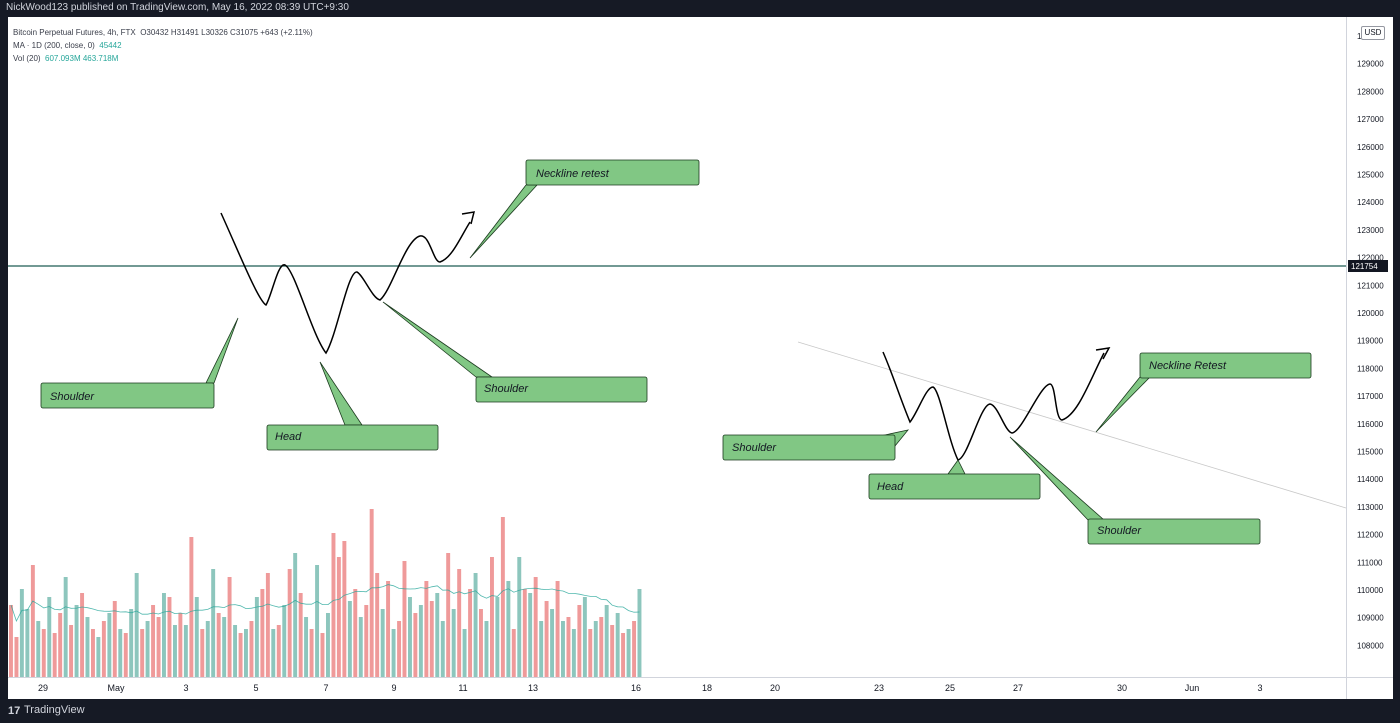 The width and height of the screenshot is (1400, 723). What do you see at coordinates (1370, 368) in the screenshot?
I see `price-tick-label: 118000` at bounding box center [1370, 368].